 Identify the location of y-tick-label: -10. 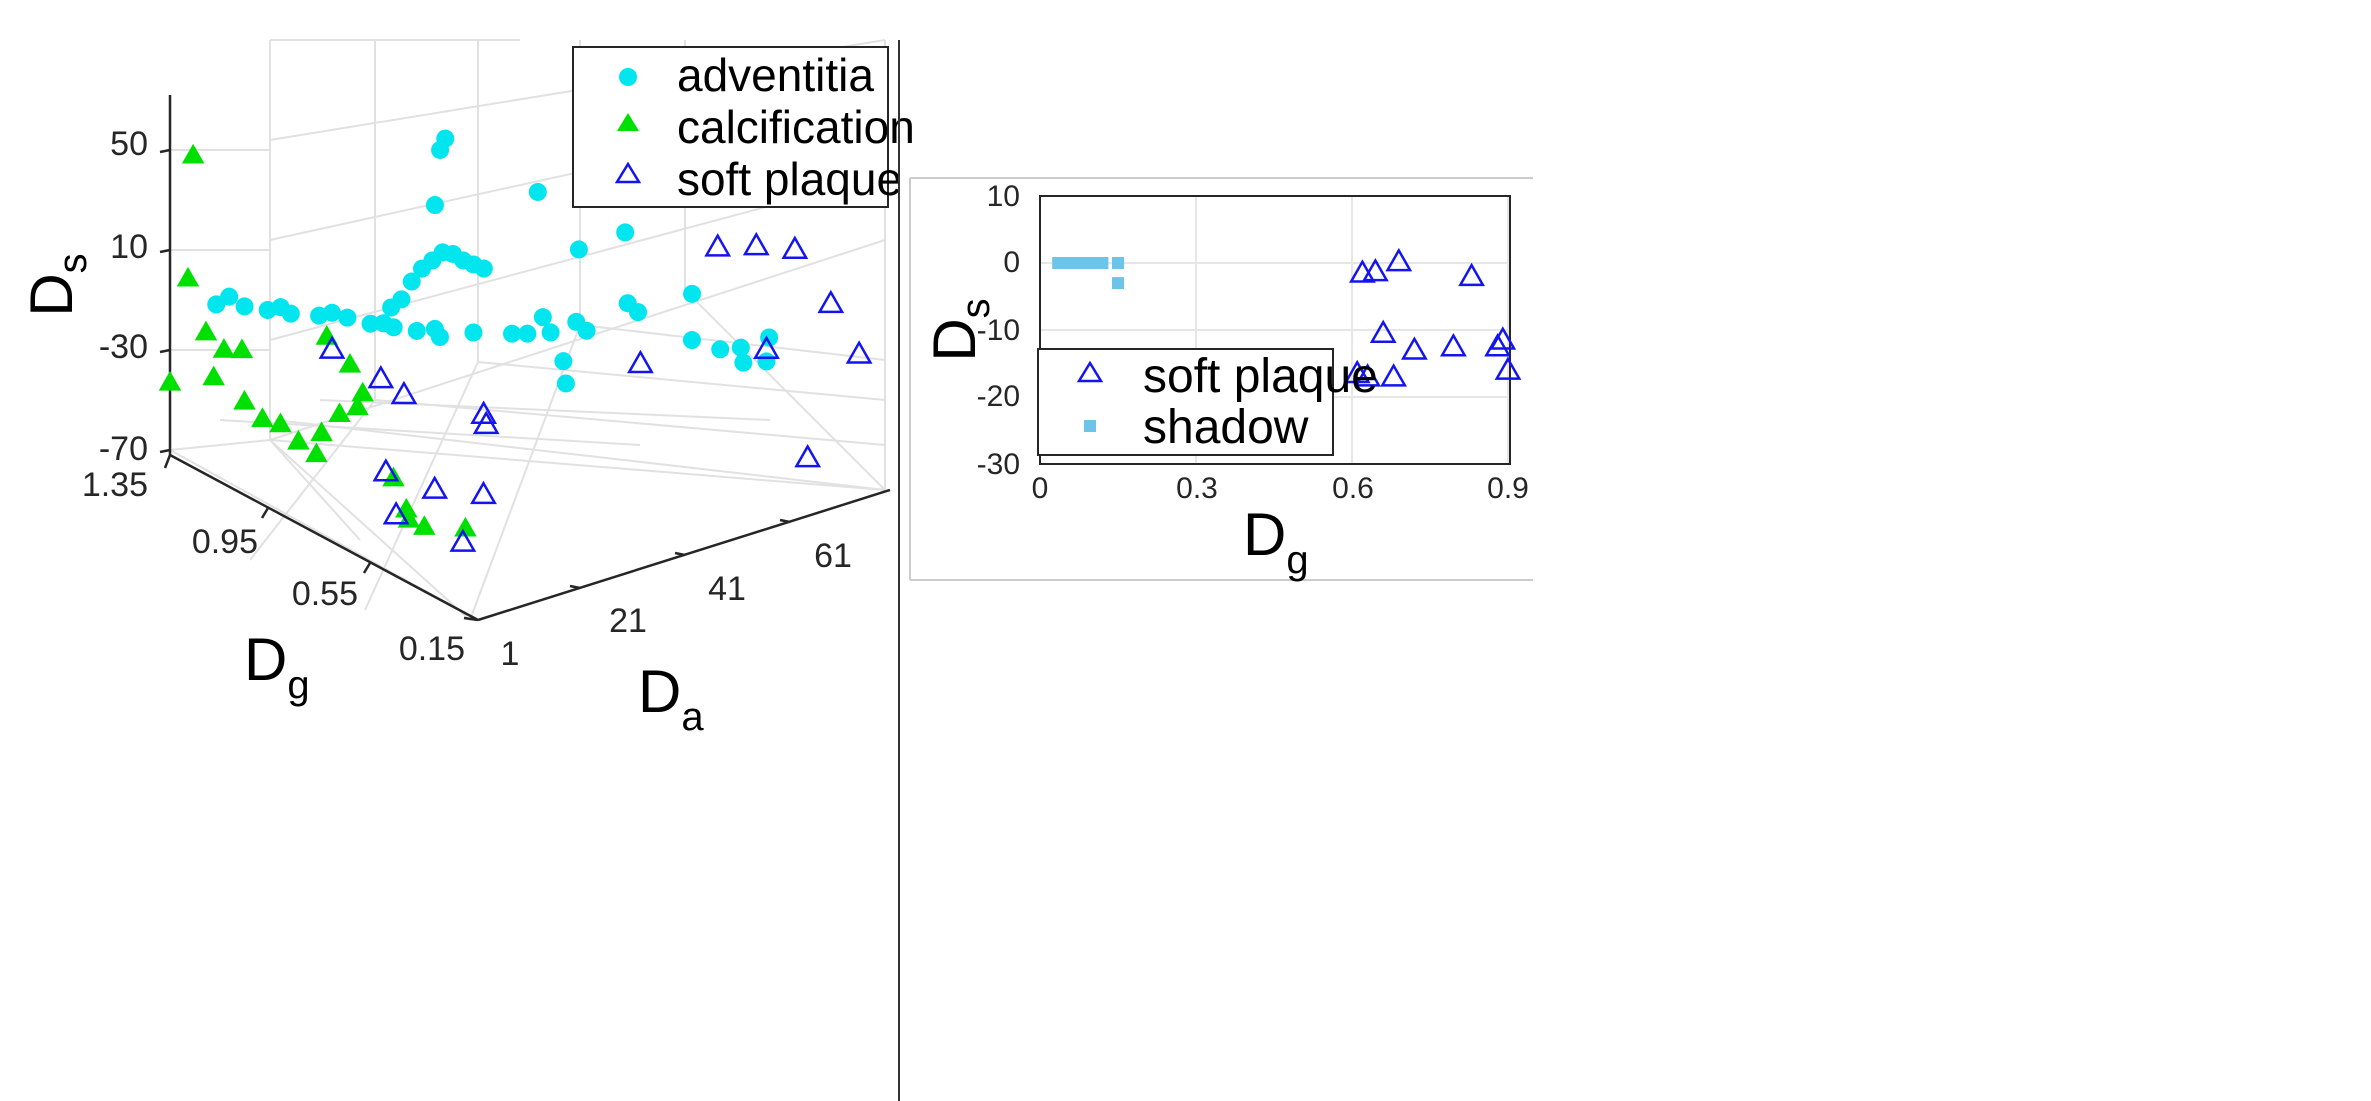
(998, 330).